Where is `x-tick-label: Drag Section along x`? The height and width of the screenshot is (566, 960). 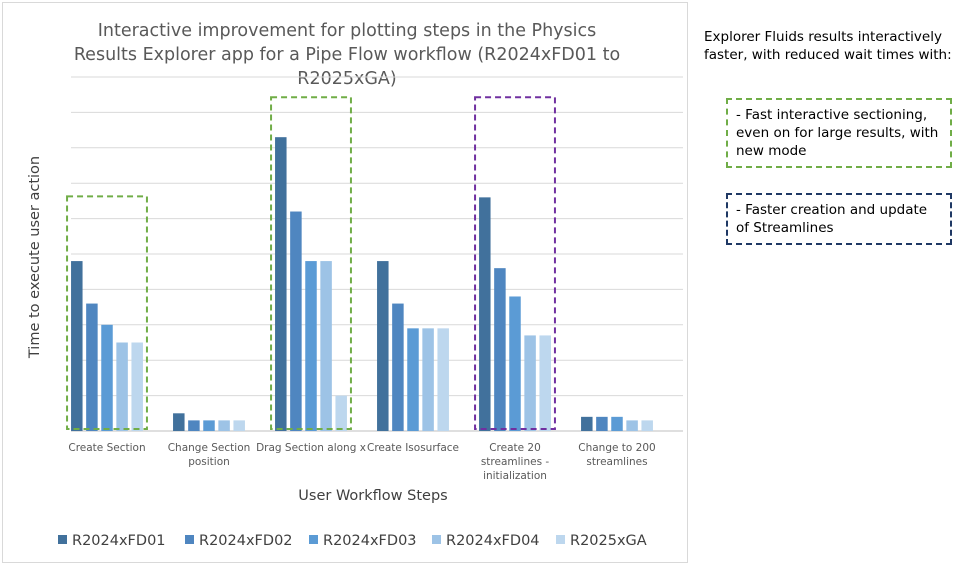
x-tick-label: Drag Section along x is located at coordinates (311, 448).